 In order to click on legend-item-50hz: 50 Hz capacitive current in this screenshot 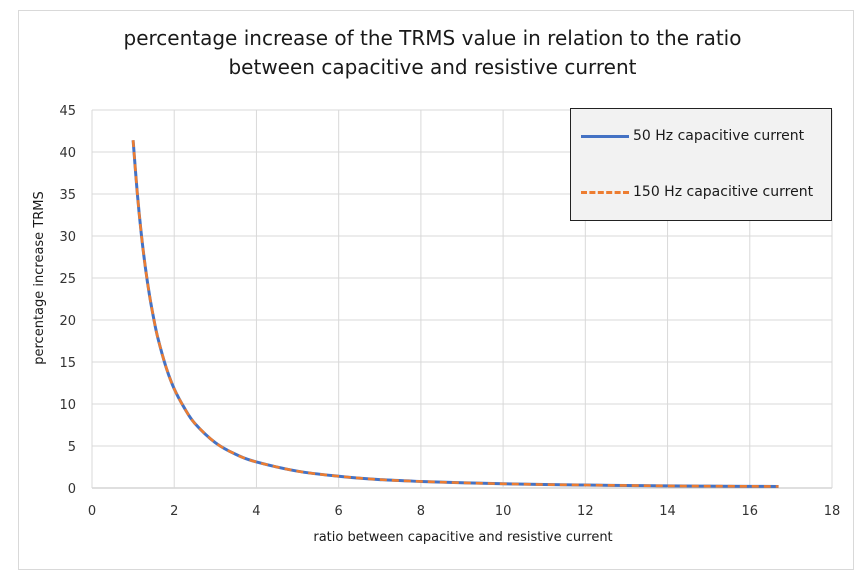, I will do `click(692, 136)`.